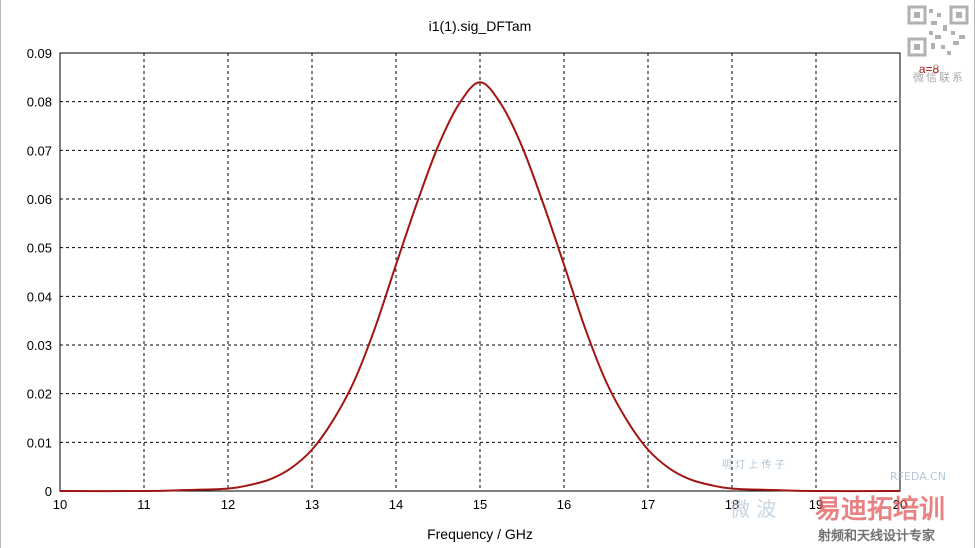  What do you see at coordinates (939, 77) in the screenshot?
I see `qr-caption: 微信联系` at bounding box center [939, 77].